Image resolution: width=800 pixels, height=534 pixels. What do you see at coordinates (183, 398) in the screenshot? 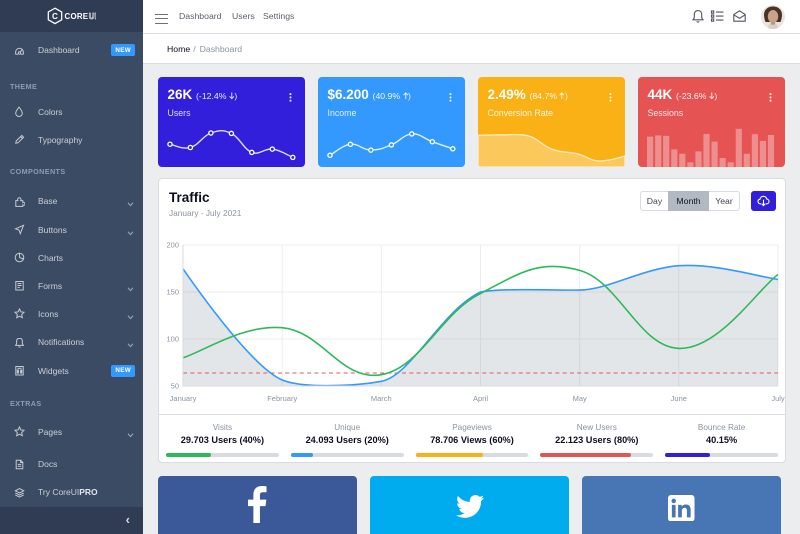
I see `svg-text: January` at bounding box center [183, 398].